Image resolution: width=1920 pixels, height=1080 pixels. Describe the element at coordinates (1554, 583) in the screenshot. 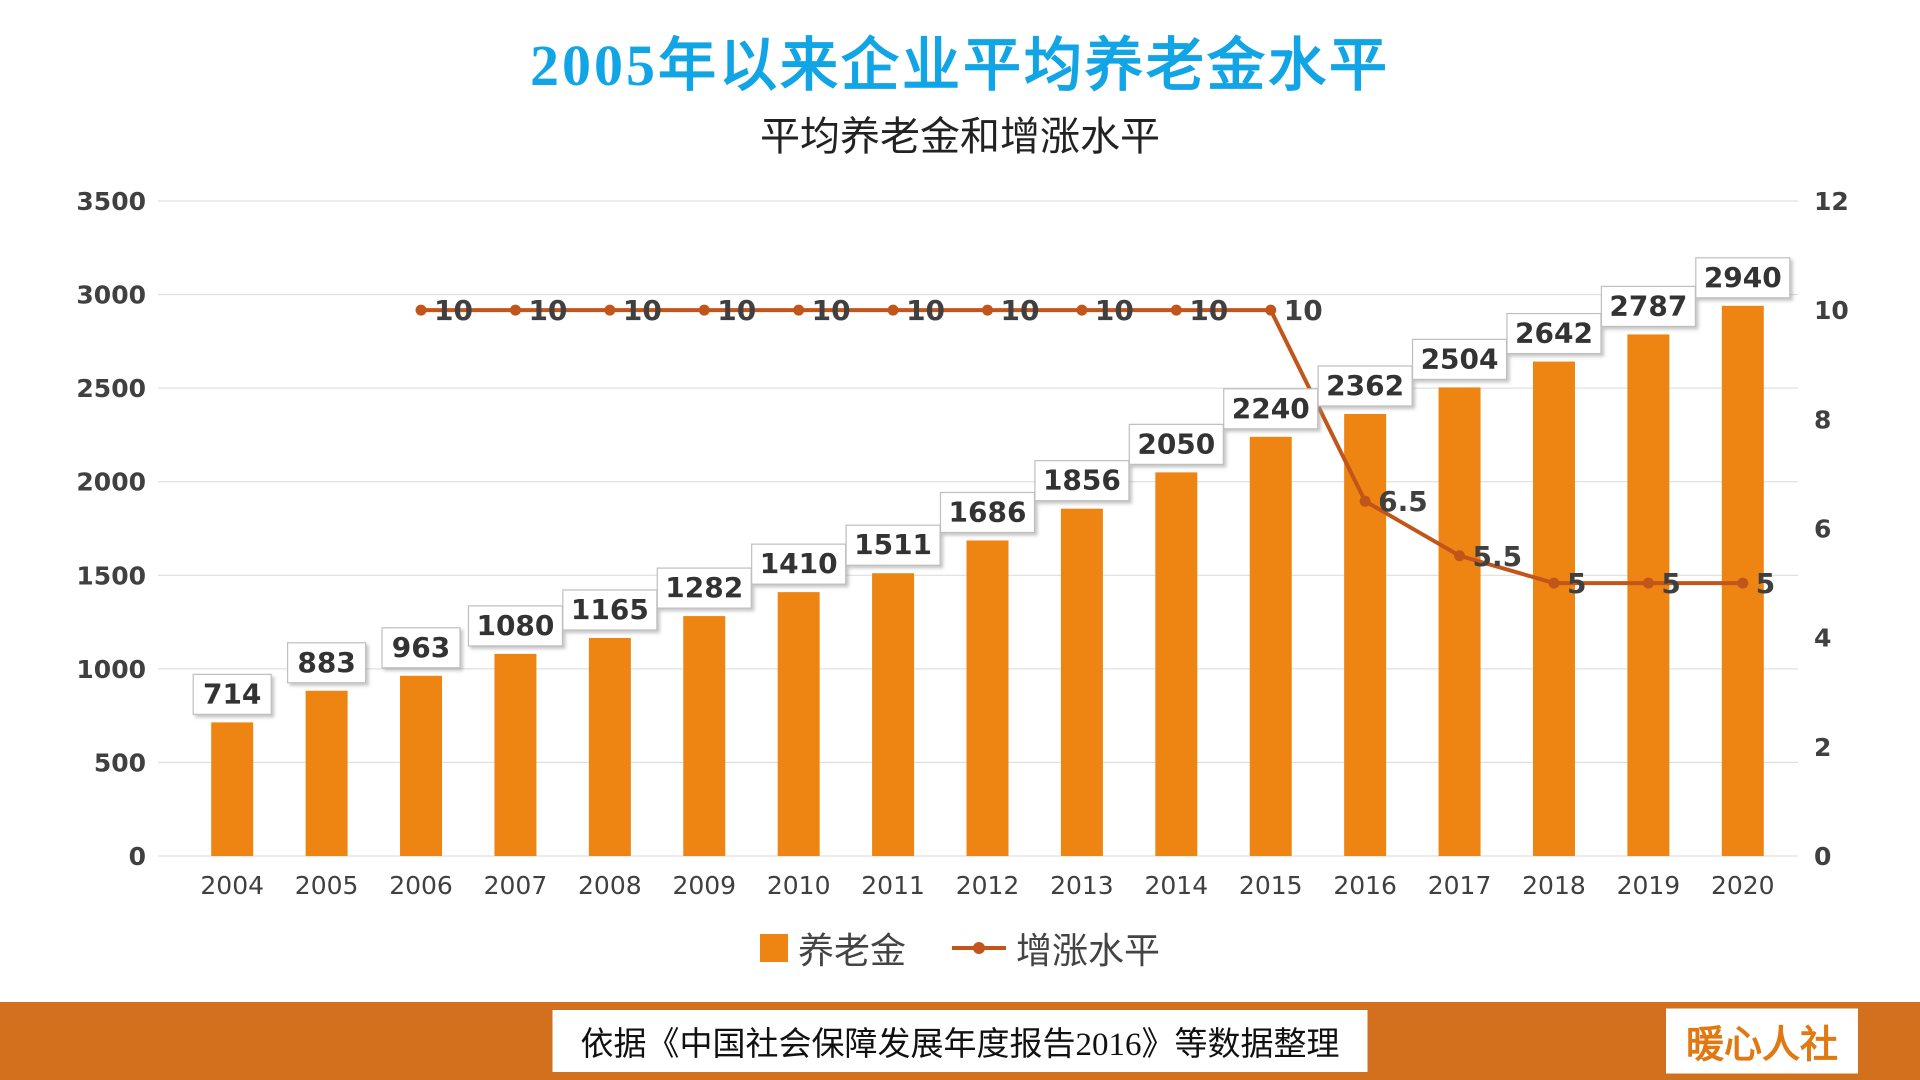

I see `growth-point-2018` at that location.